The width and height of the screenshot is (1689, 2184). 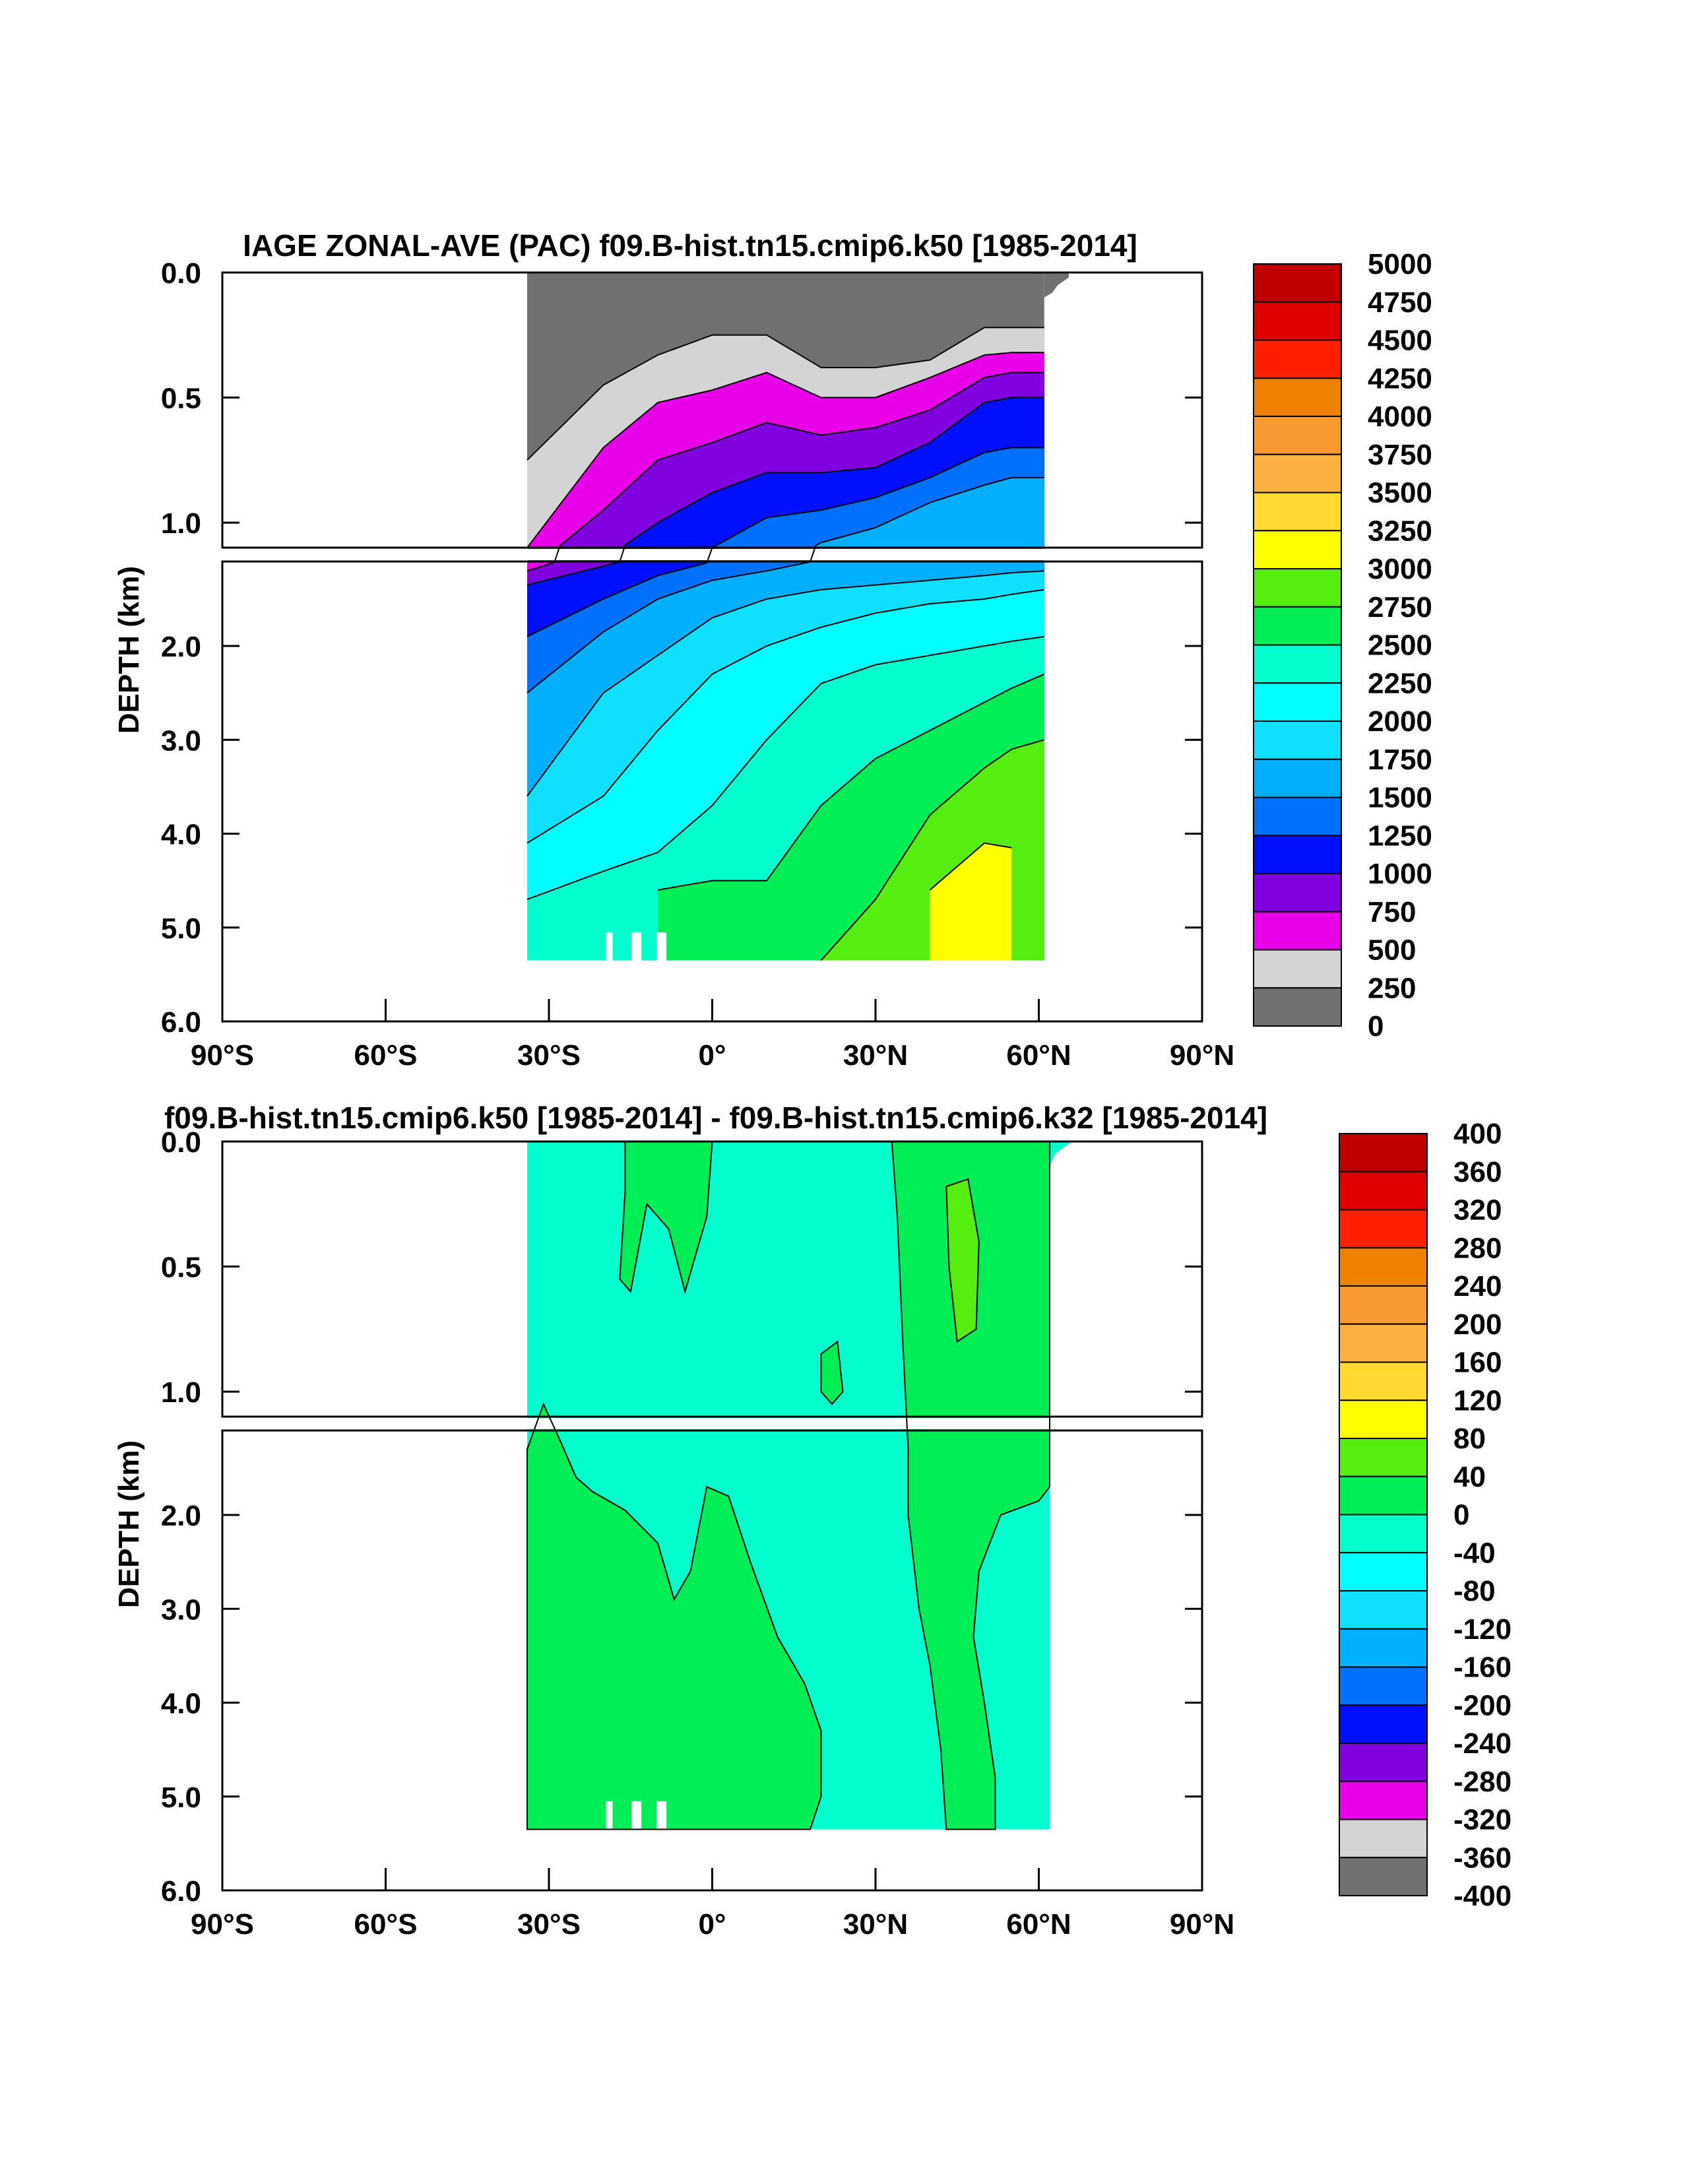 What do you see at coordinates (1461, 1515) in the screenshot?
I see `colorbar-label: 0` at bounding box center [1461, 1515].